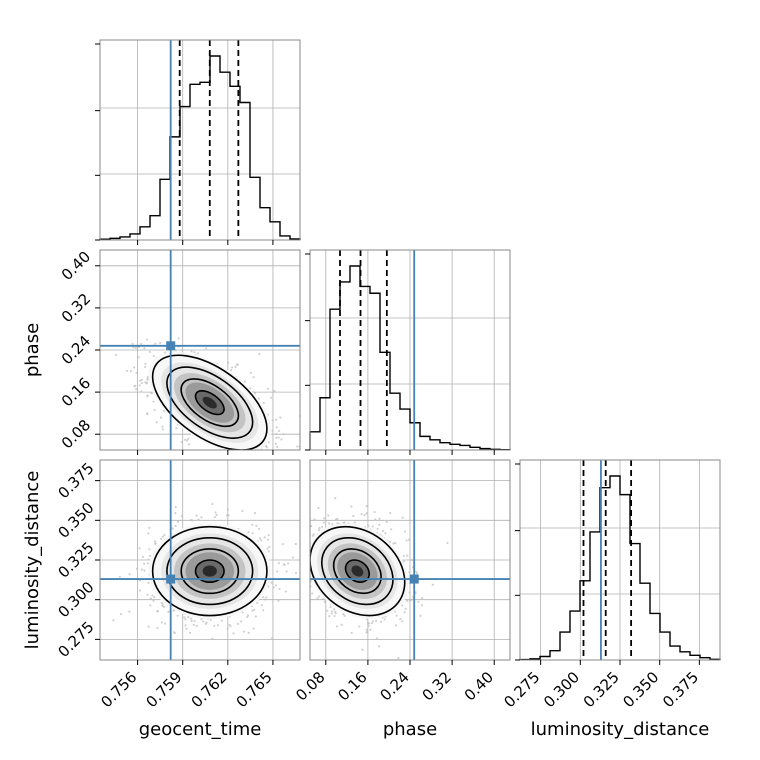 The width and height of the screenshot is (760, 760). What do you see at coordinates (521, 689) in the screenshot?
I see `x-tick-label: 0.275` at bounding box center [521, 689].